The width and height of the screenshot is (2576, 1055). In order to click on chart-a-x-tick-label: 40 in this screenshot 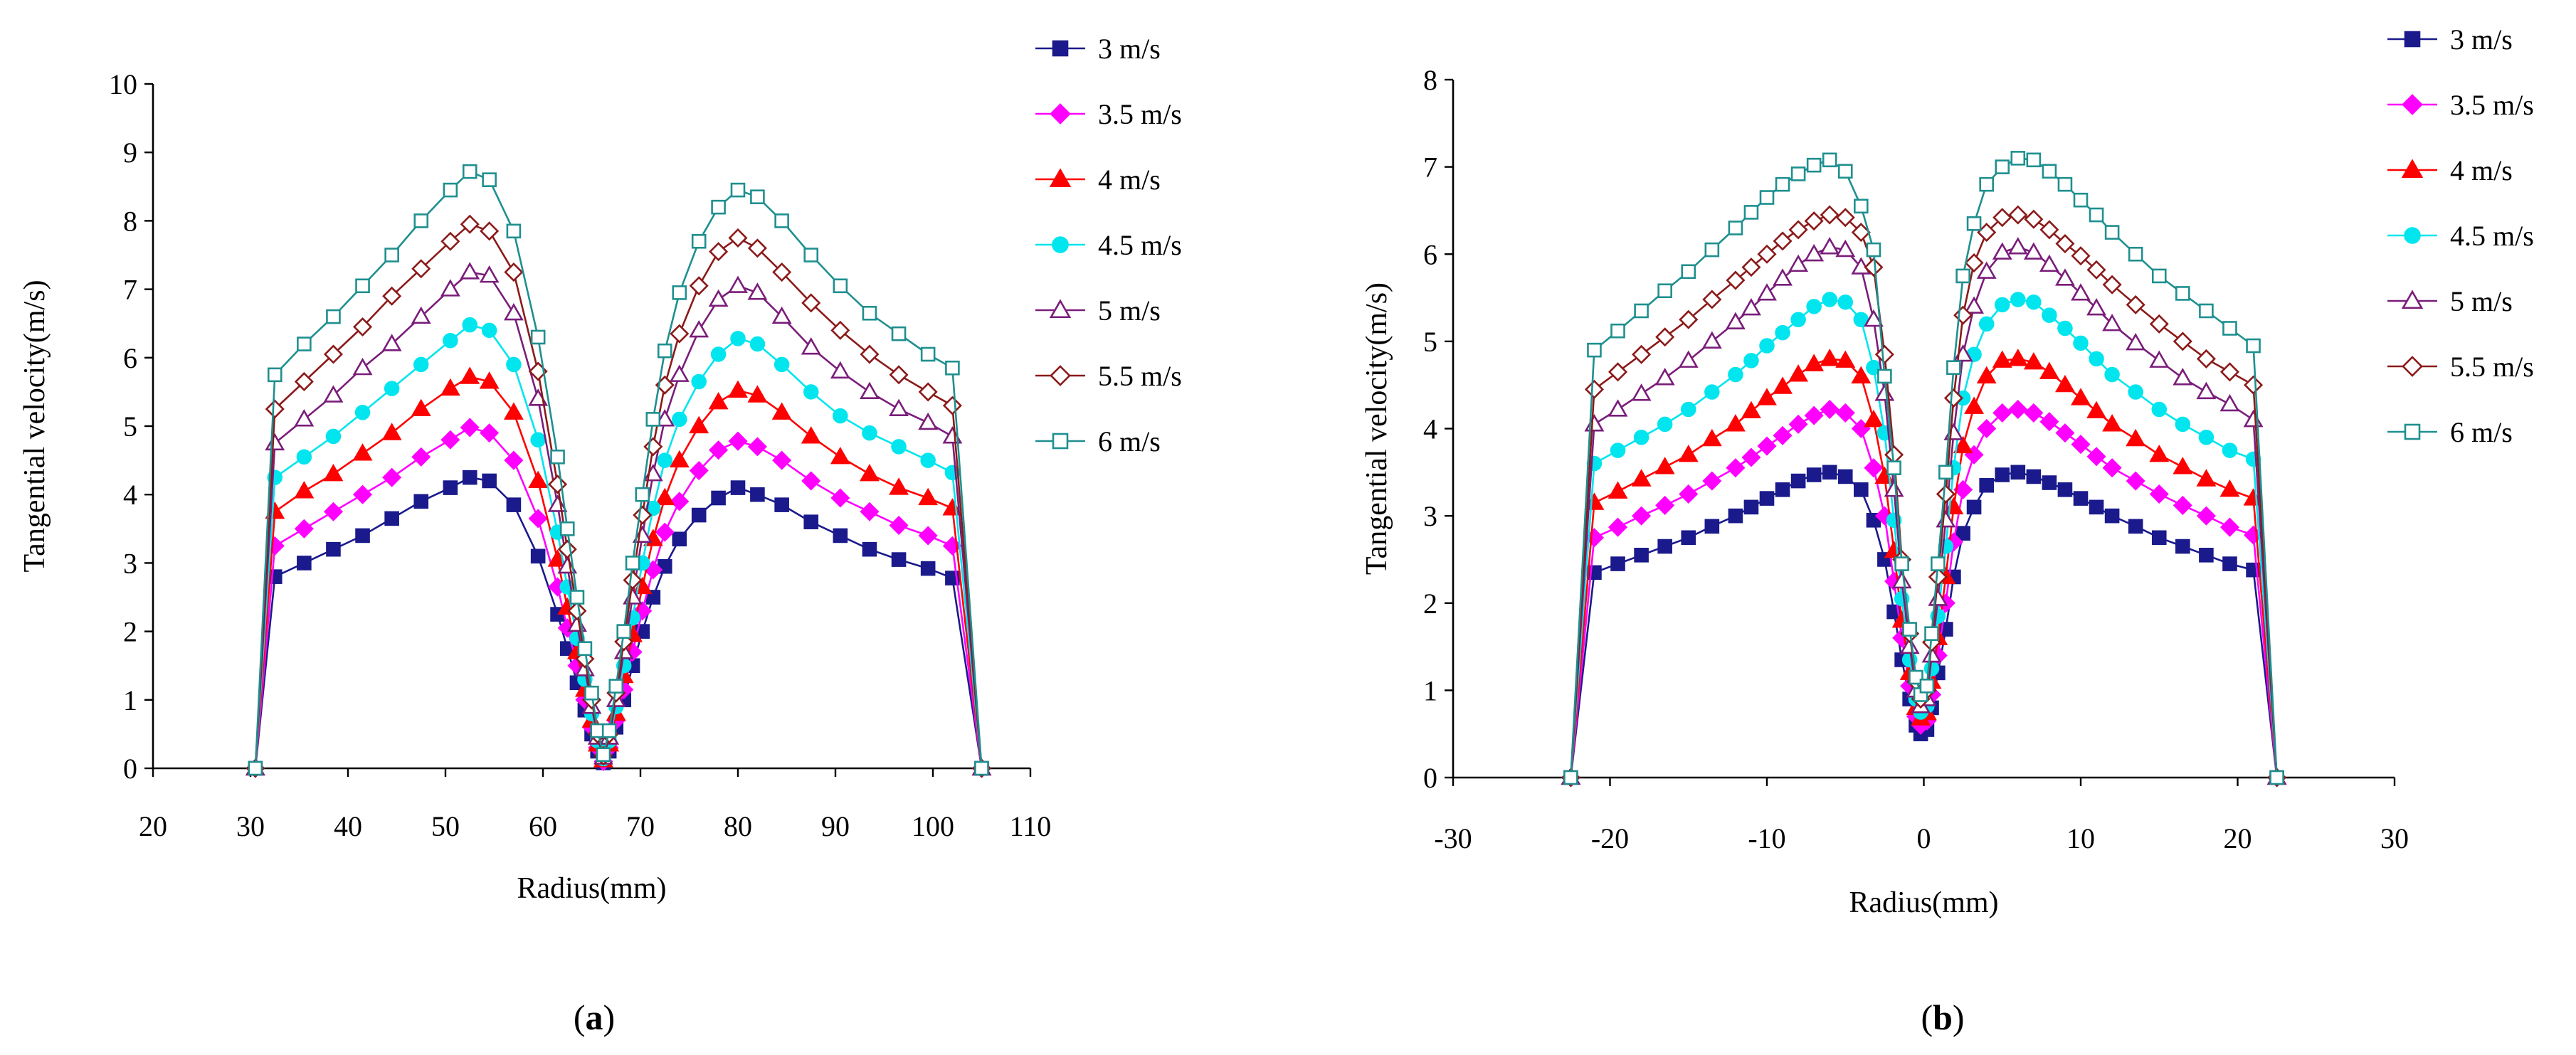, I will do `click(348, 826)`.